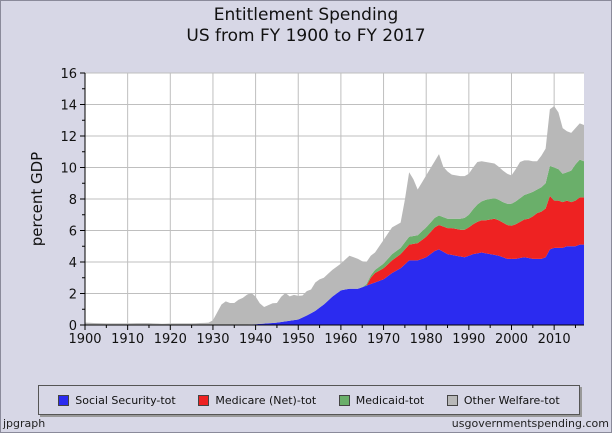  What do you see at coordinates (68, 169) in the screenshot?
I see `y-tick-label: 10` at bounding box center [68, 169].